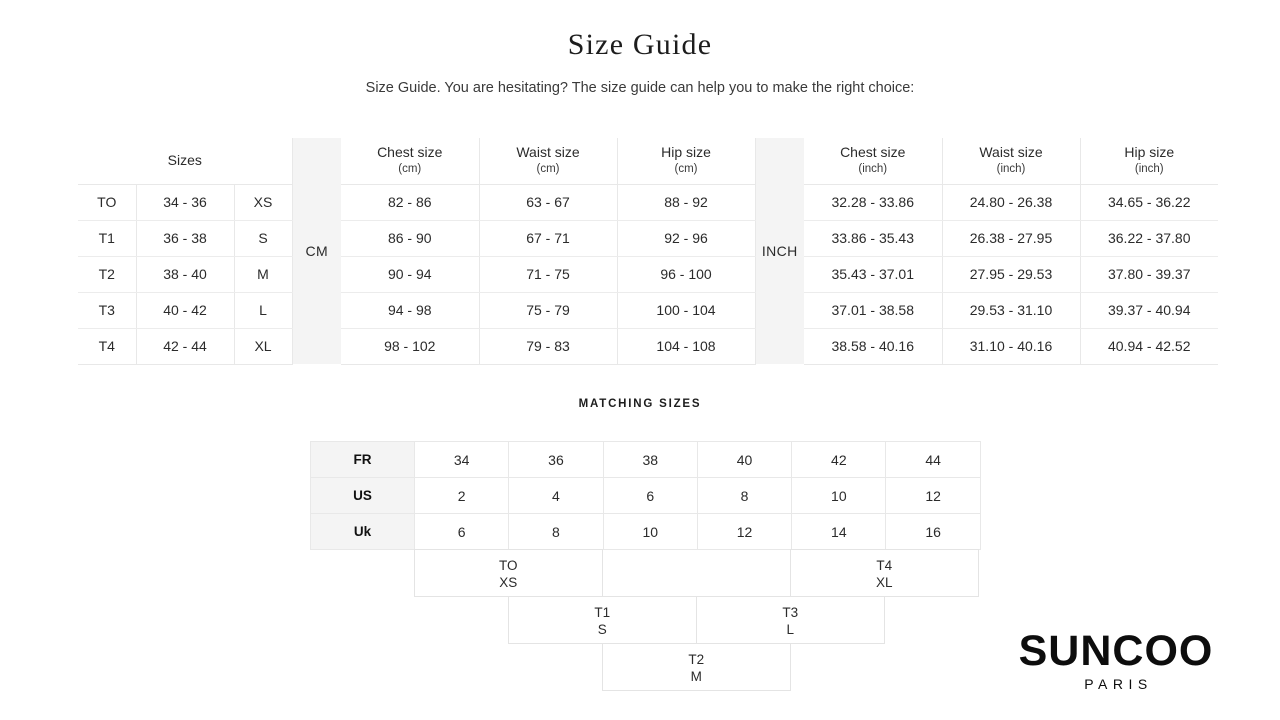 This screenshot has width=1280, height=720. Describe the element at coordinates (548, 151) in the screenshot. I see `header-waist-cm-name: Waist size` at that location.